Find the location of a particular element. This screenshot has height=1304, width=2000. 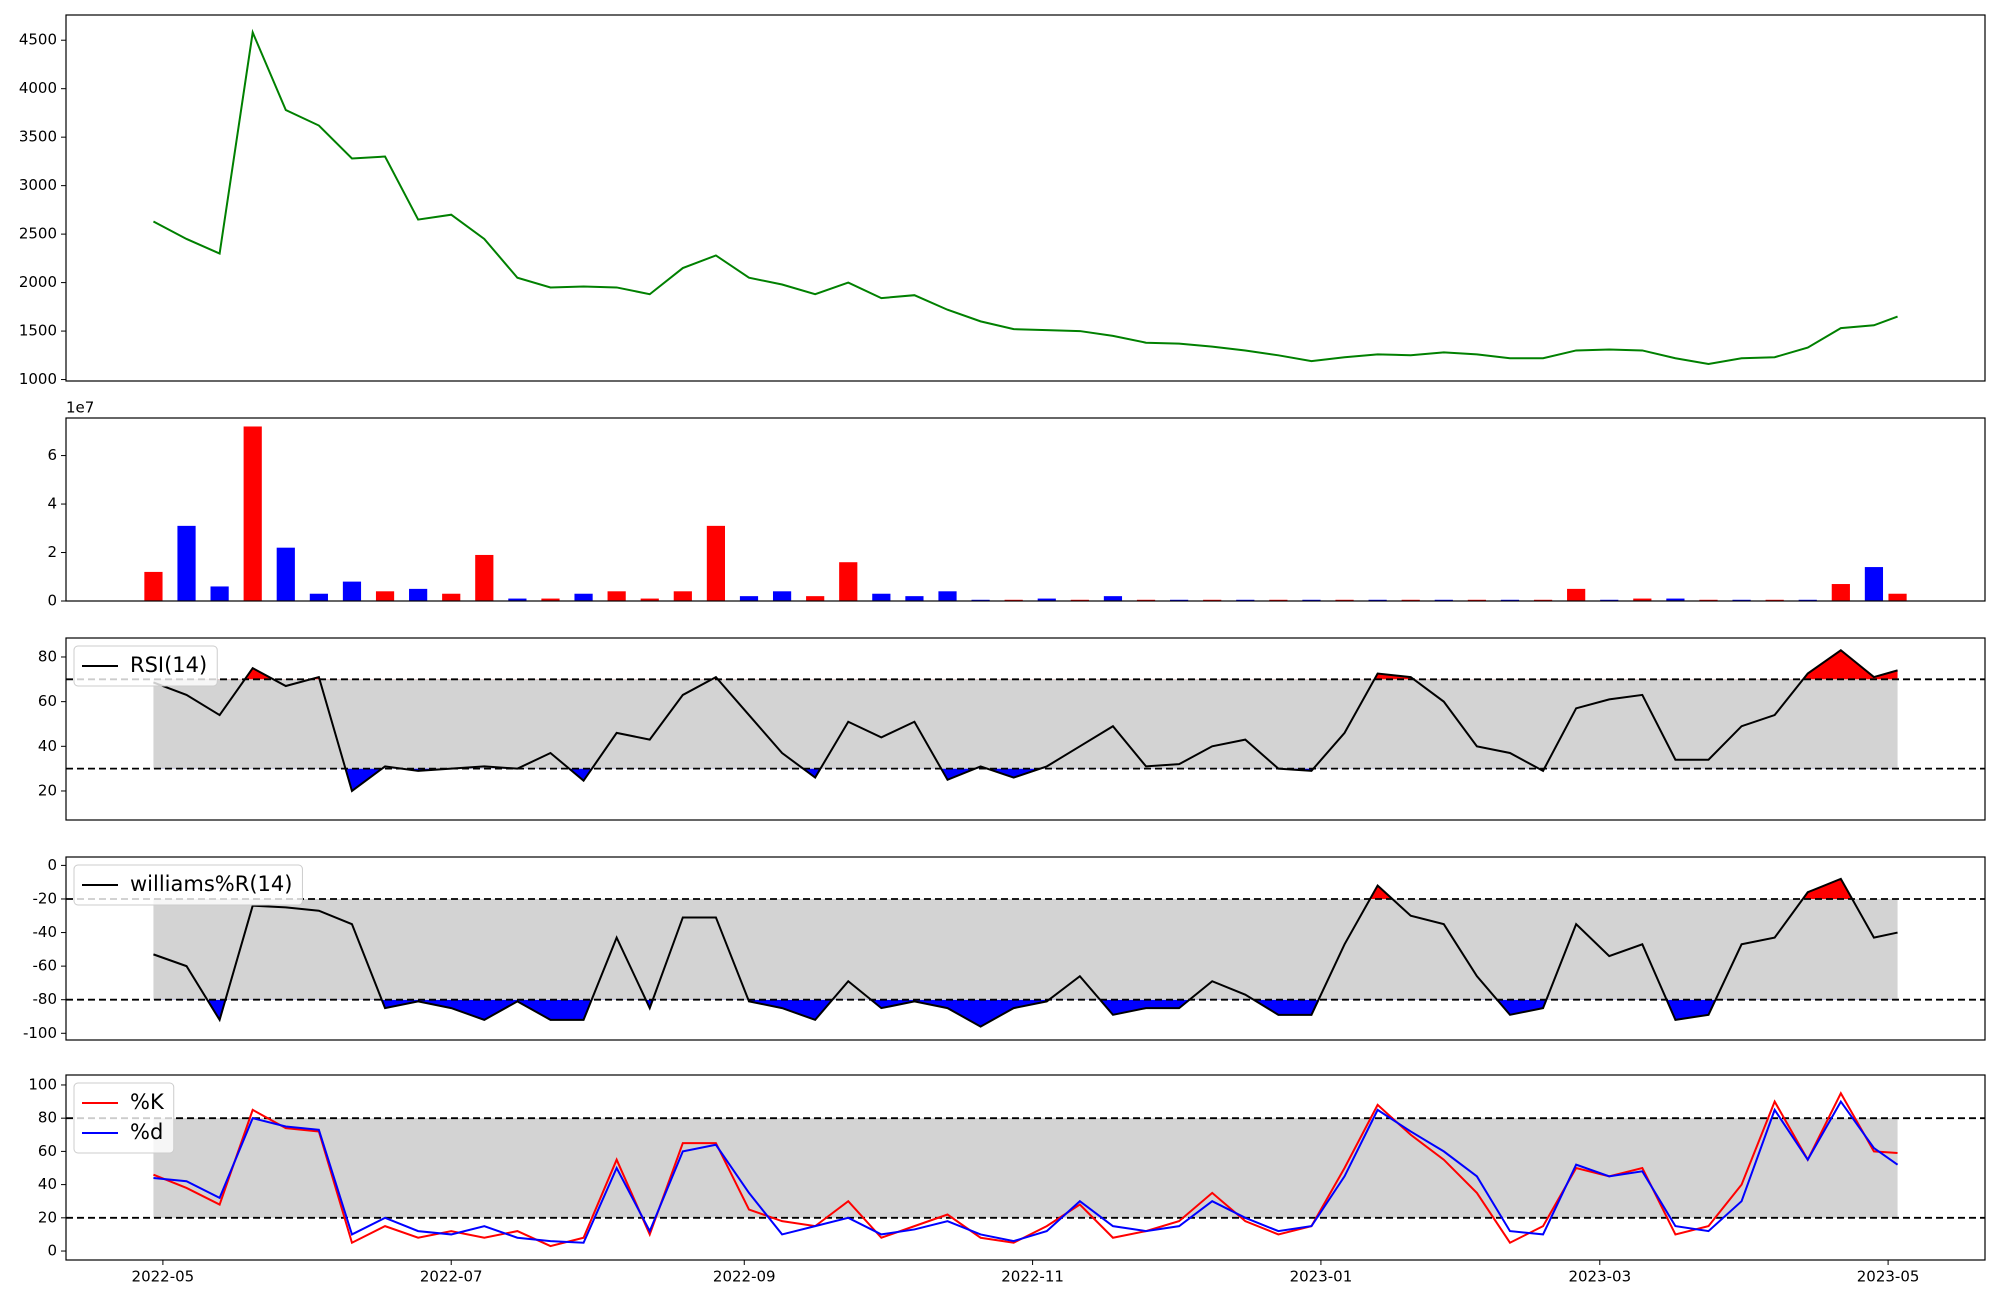

x-tick-label: 2022-09 is located at coordinates (744, 1277).